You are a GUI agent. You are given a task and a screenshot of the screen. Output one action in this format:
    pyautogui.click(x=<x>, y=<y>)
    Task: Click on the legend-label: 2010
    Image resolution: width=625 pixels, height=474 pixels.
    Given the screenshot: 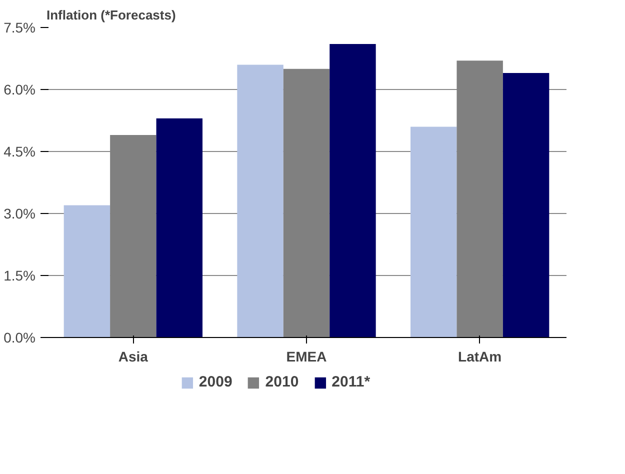 What is the action you would take?
    pyautogui.click(x=282, y=382)
    